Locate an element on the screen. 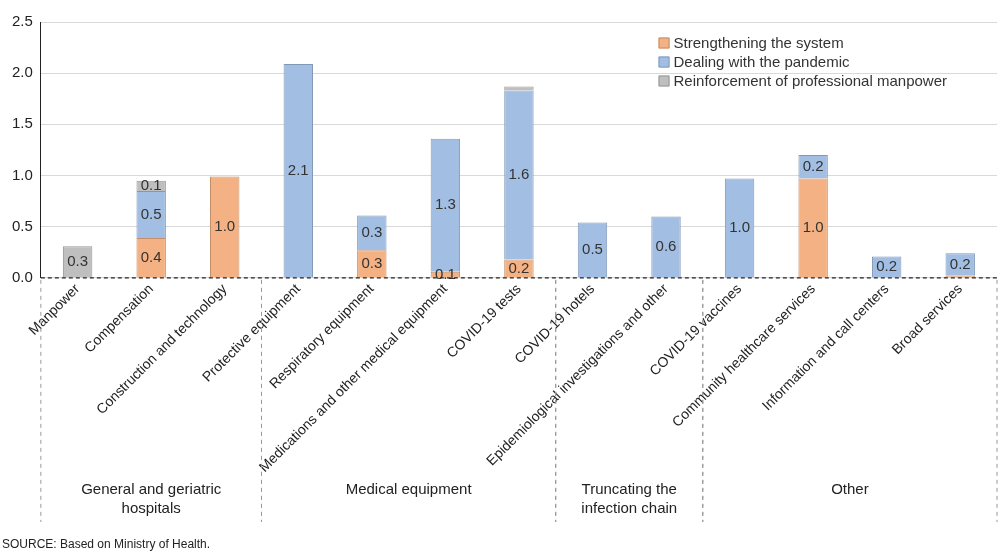  y-tick-label: 2.5 is located at coordinates (22, 21).